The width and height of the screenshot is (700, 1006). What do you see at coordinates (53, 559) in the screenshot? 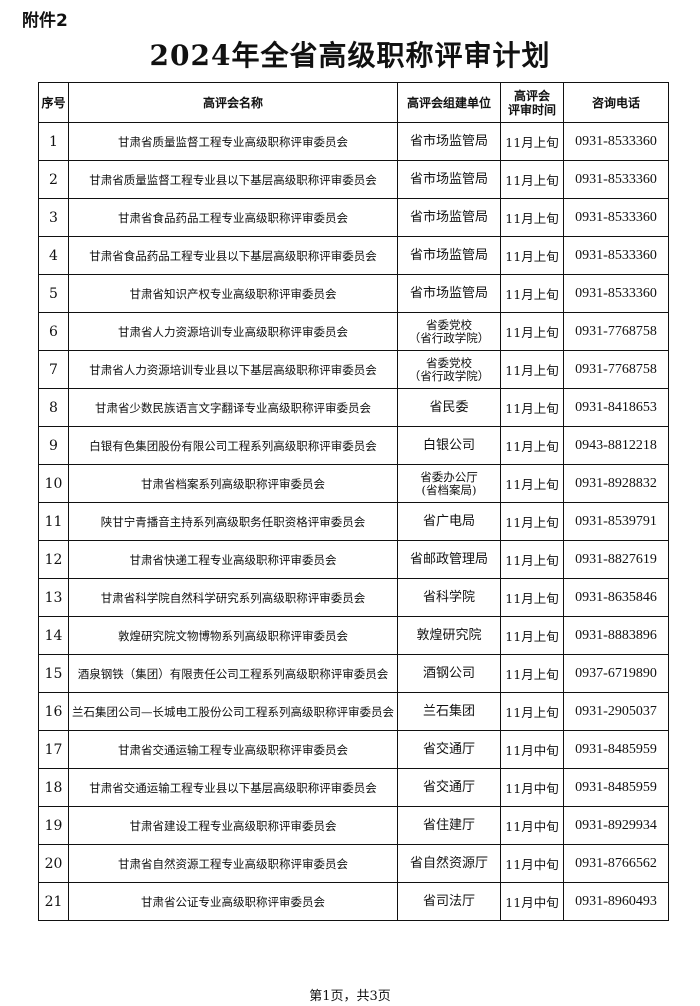
I see `row-number: 12` at bounding box center [53, 559].